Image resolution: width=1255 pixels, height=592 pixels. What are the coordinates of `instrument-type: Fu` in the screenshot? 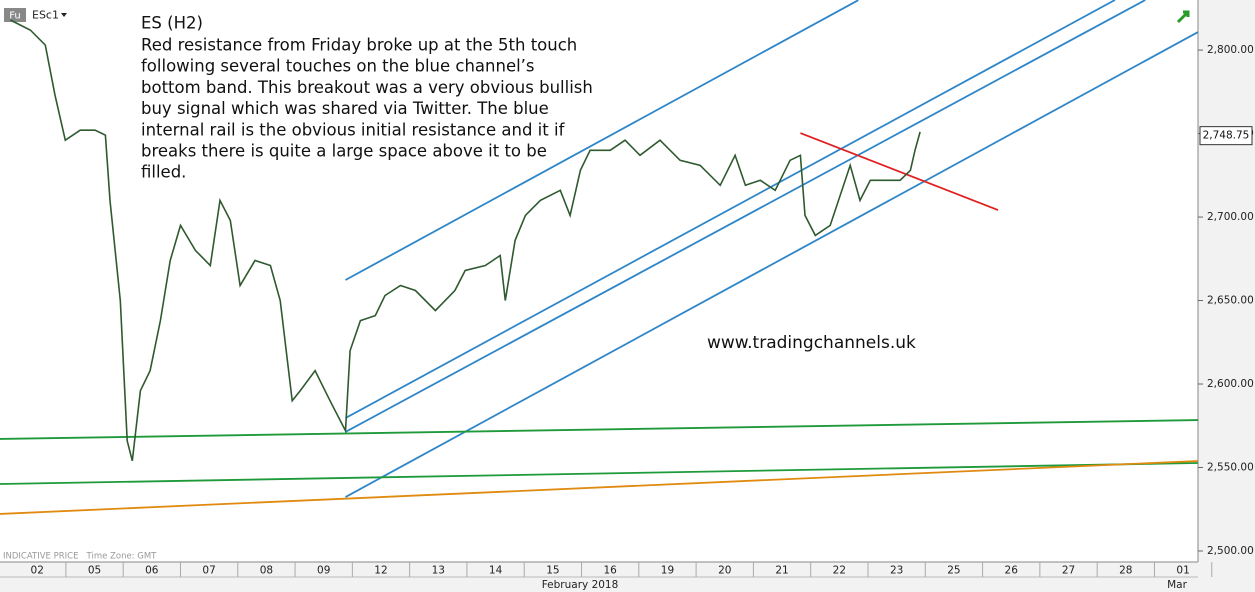 It's located at (15, 16).